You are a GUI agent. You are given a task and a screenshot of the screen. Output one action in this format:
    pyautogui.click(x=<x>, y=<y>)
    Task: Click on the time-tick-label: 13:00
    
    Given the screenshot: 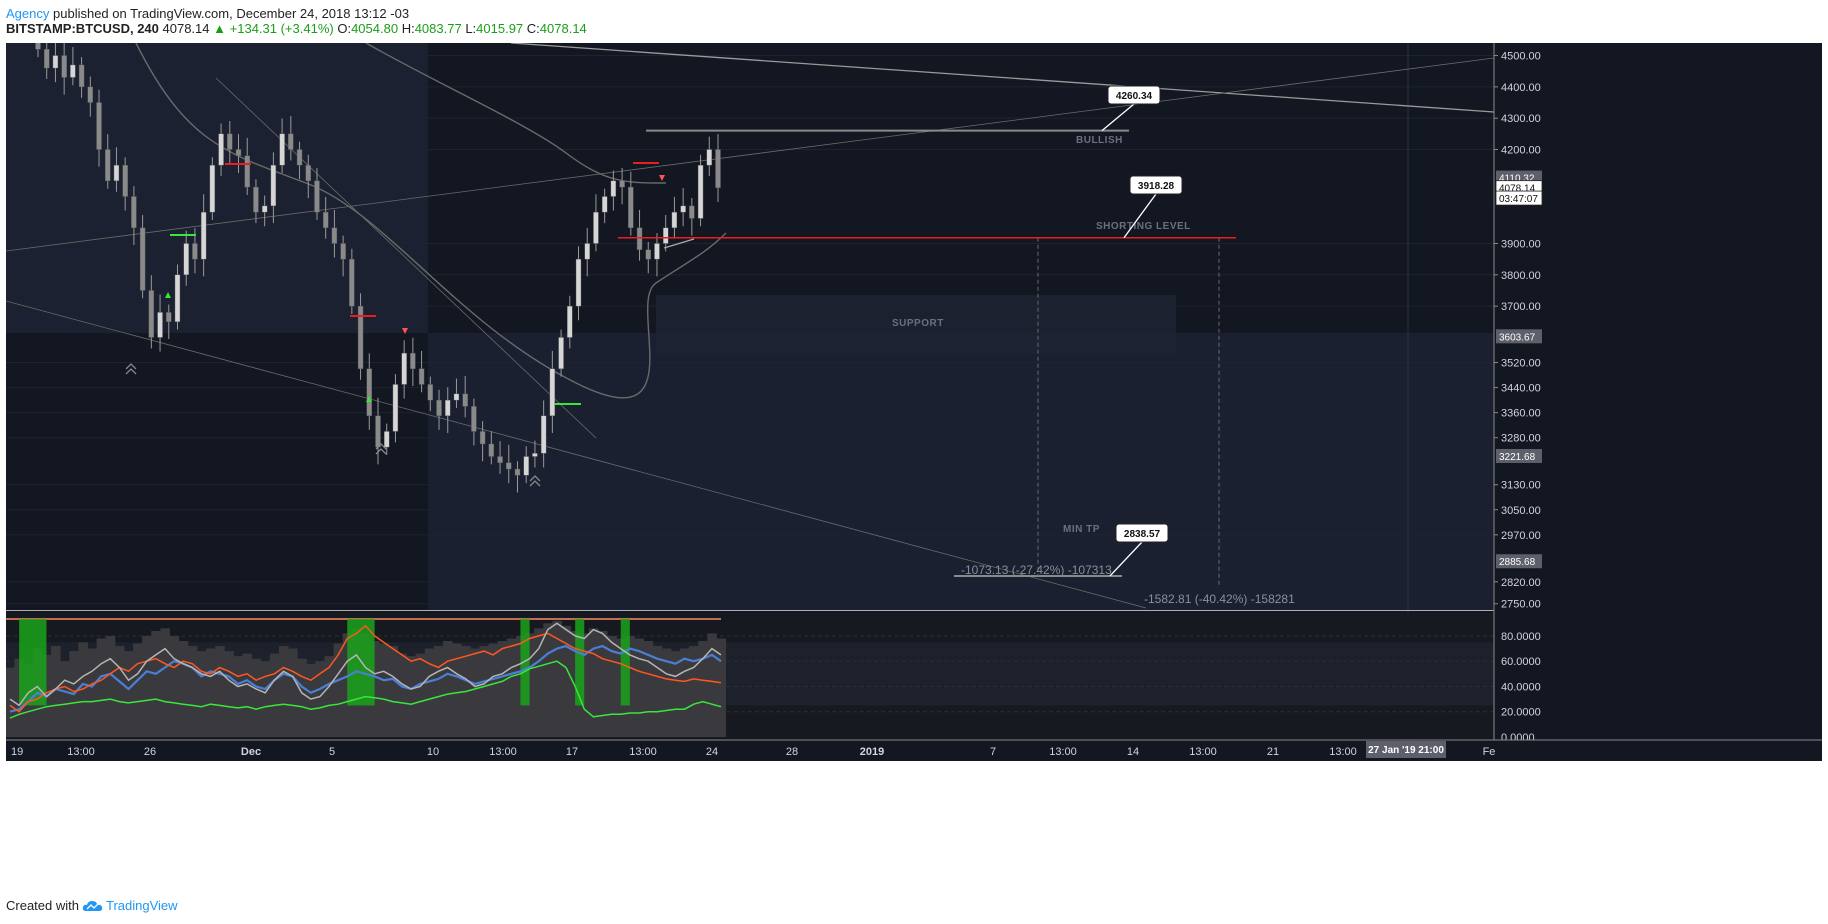 What is the action you would take?
    pyautogui.click(x=643, y=752)
    